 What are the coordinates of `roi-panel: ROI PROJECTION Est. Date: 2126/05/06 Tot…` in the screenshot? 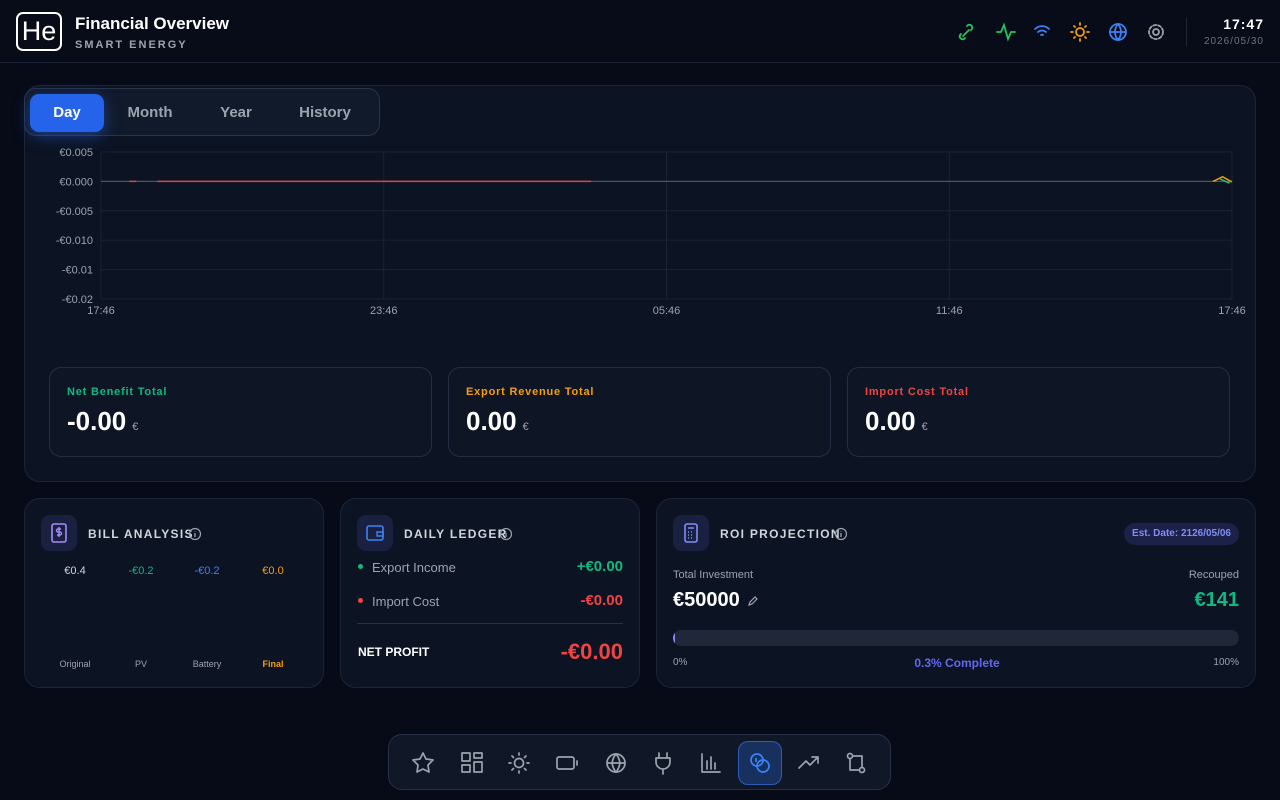 It's located at (956, 593).